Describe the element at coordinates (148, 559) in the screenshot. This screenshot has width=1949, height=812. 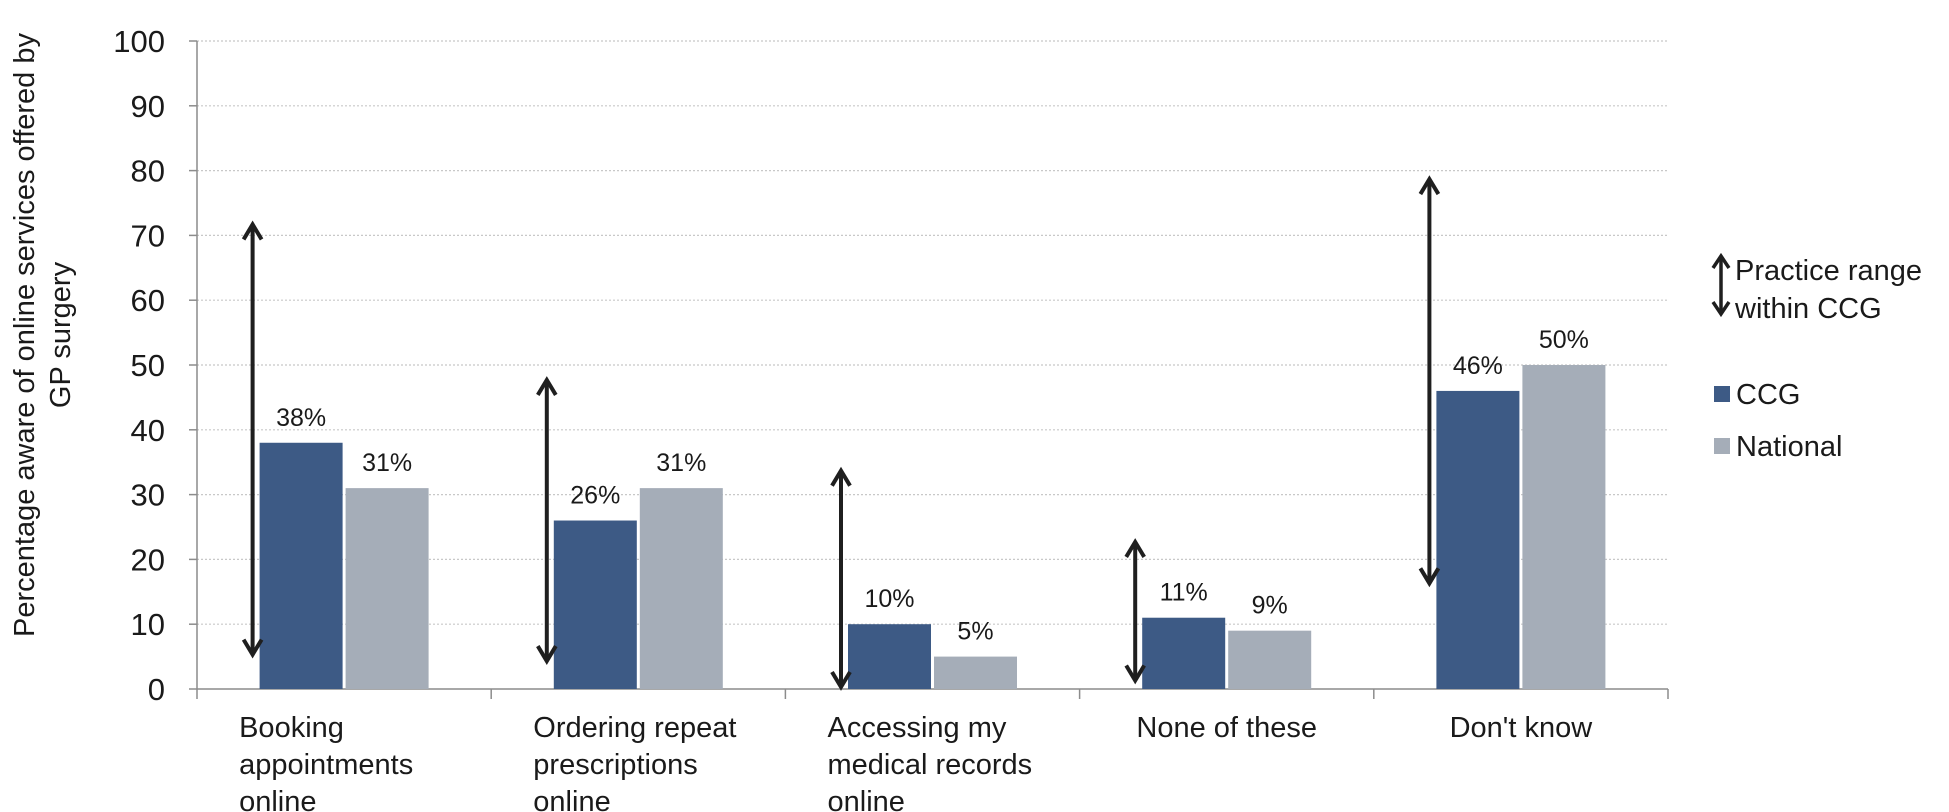
I see `y-tick-label: 20` at that location.